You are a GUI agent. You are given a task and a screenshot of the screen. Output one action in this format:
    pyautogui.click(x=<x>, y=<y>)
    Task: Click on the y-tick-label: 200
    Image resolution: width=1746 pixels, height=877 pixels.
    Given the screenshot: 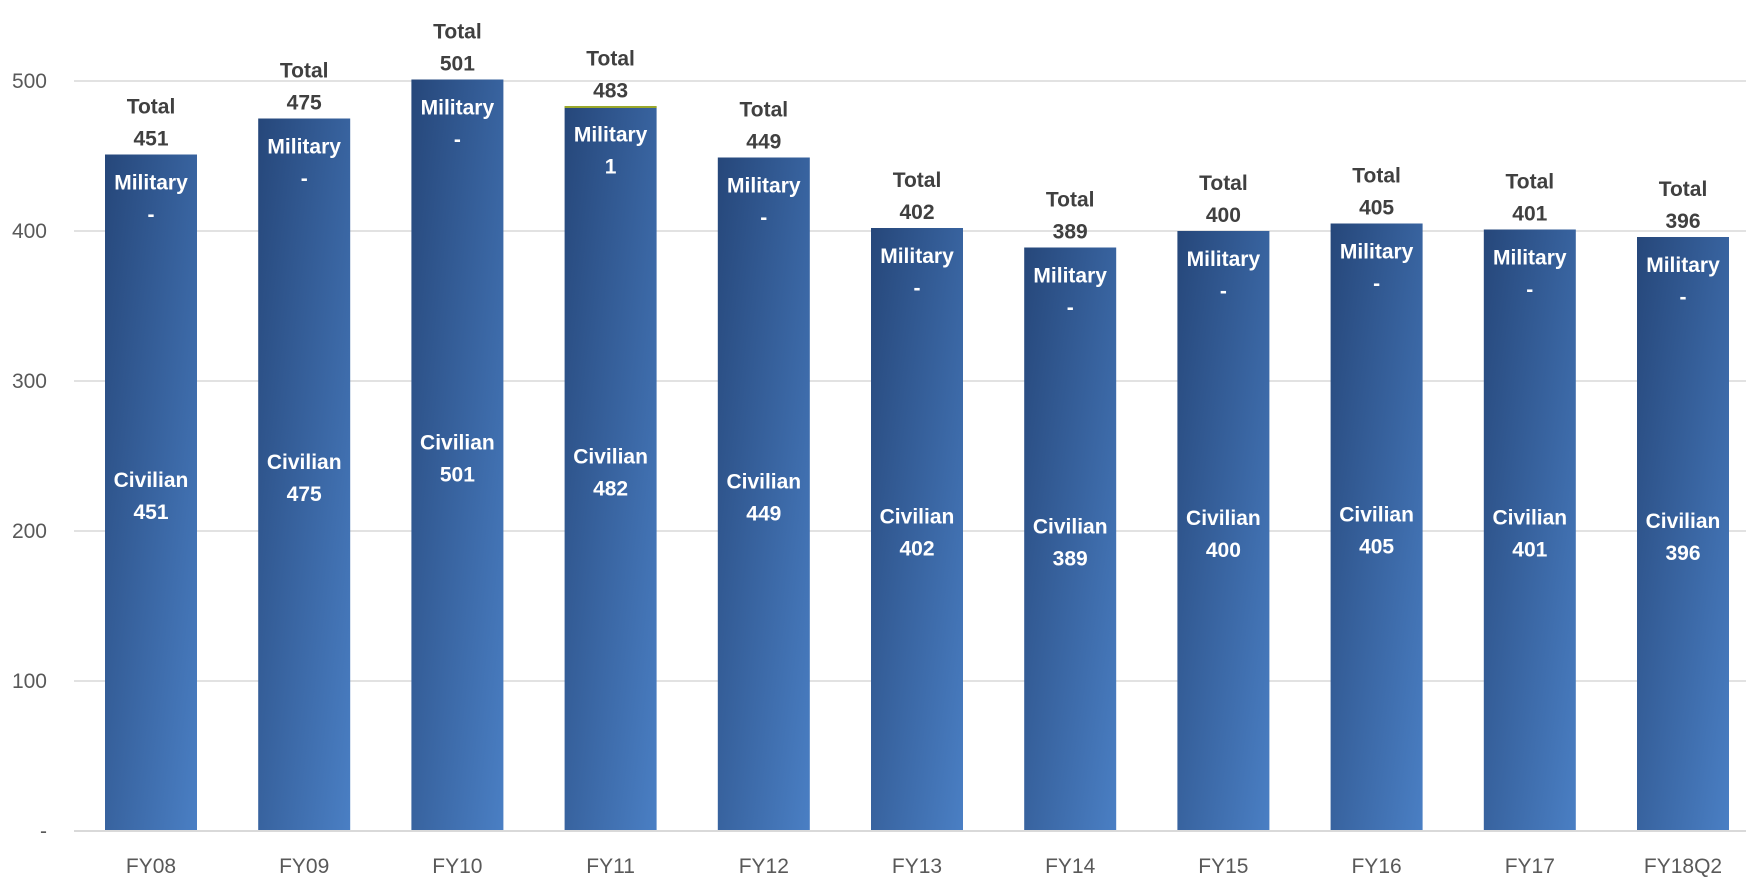 What is the action you would take?
    pyautogui.click(x=29, y=531)
    